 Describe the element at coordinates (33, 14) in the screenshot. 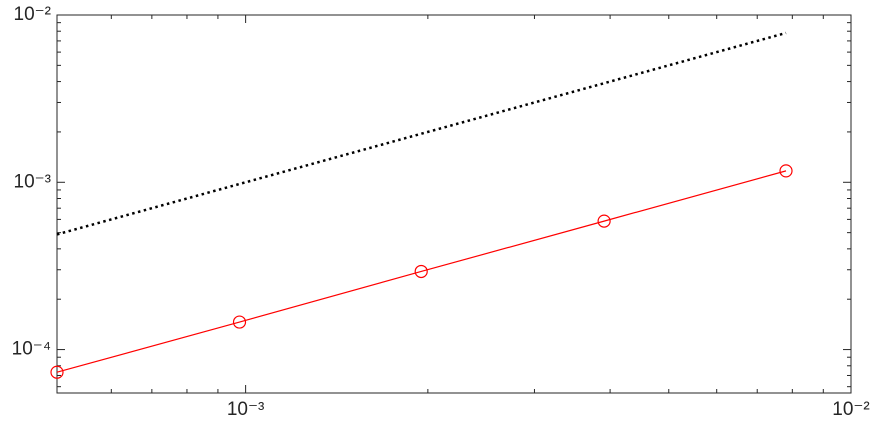

I see `y-tick-label: 10⁻²` at that location.